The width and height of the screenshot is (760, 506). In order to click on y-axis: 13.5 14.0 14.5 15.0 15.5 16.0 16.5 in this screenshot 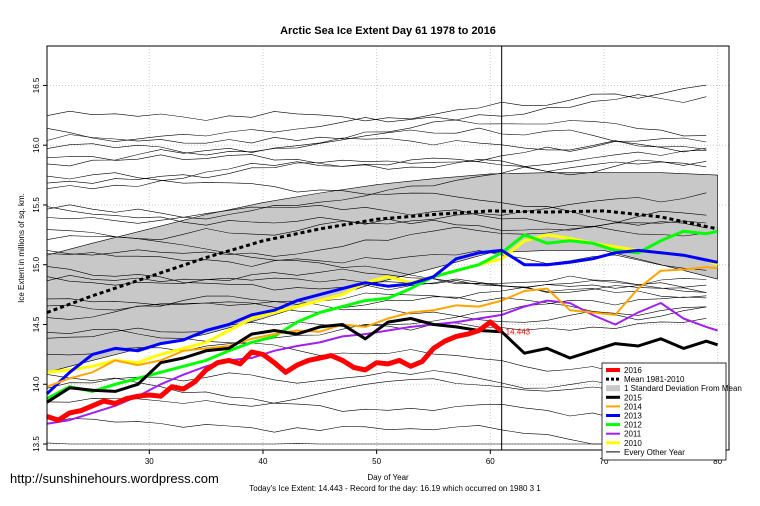, I will do `click(39, 264)`.